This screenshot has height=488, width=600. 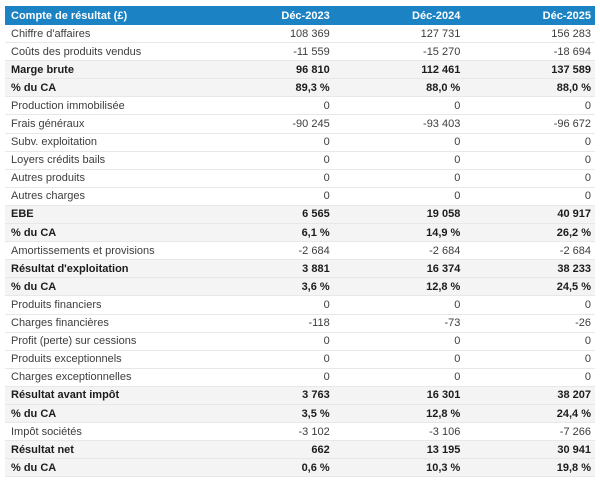 What do you see at coordinates (268, 323) in the screenshot?
I see `cell-value: -118` at bounding box center [268, 323].